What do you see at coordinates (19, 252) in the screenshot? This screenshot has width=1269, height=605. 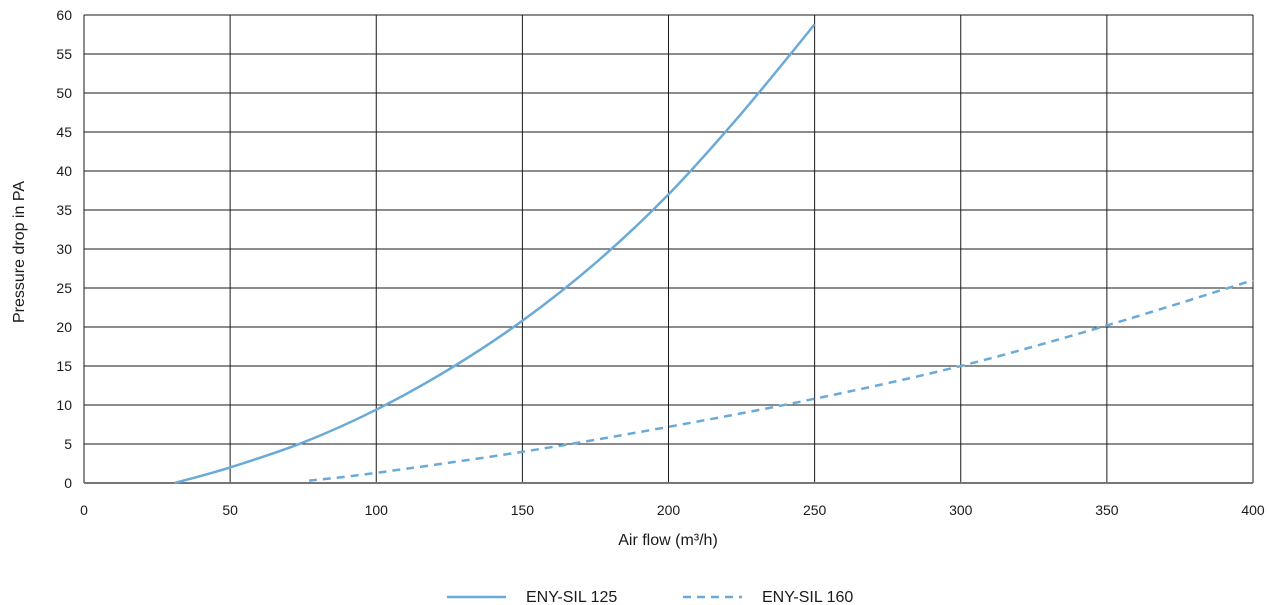 I see `y-axis-title: Pressure drop in PA` at bounding box center [19, 252].